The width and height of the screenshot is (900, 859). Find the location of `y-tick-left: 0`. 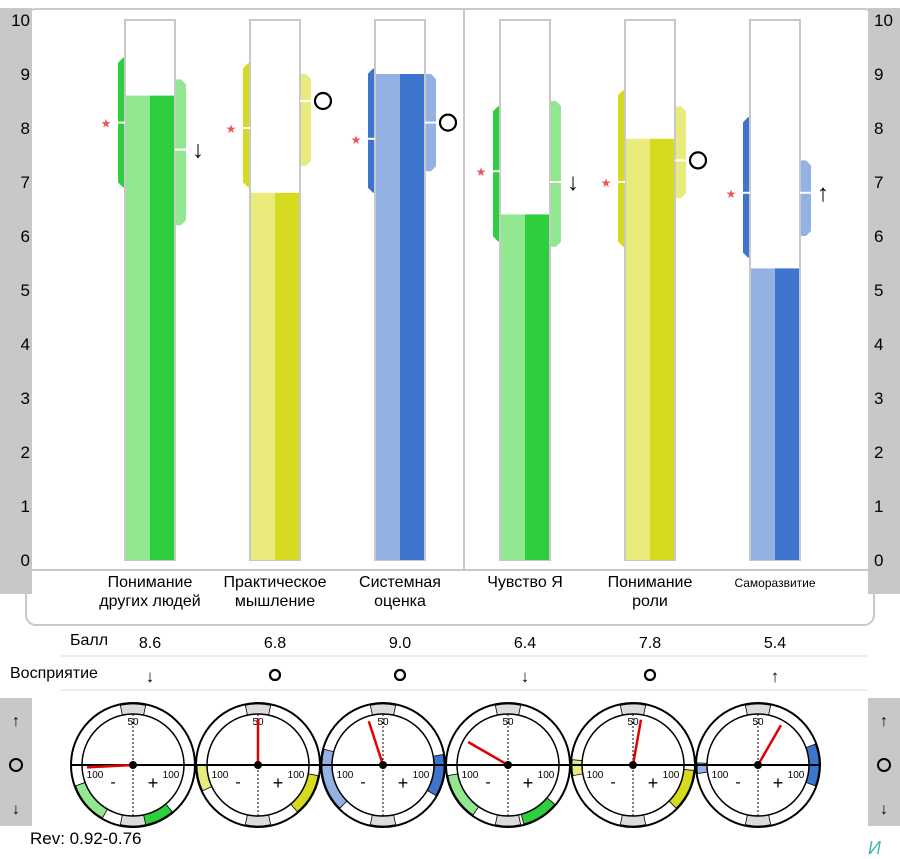

y-tick-left: 0 is located at coordinates (25, 560).